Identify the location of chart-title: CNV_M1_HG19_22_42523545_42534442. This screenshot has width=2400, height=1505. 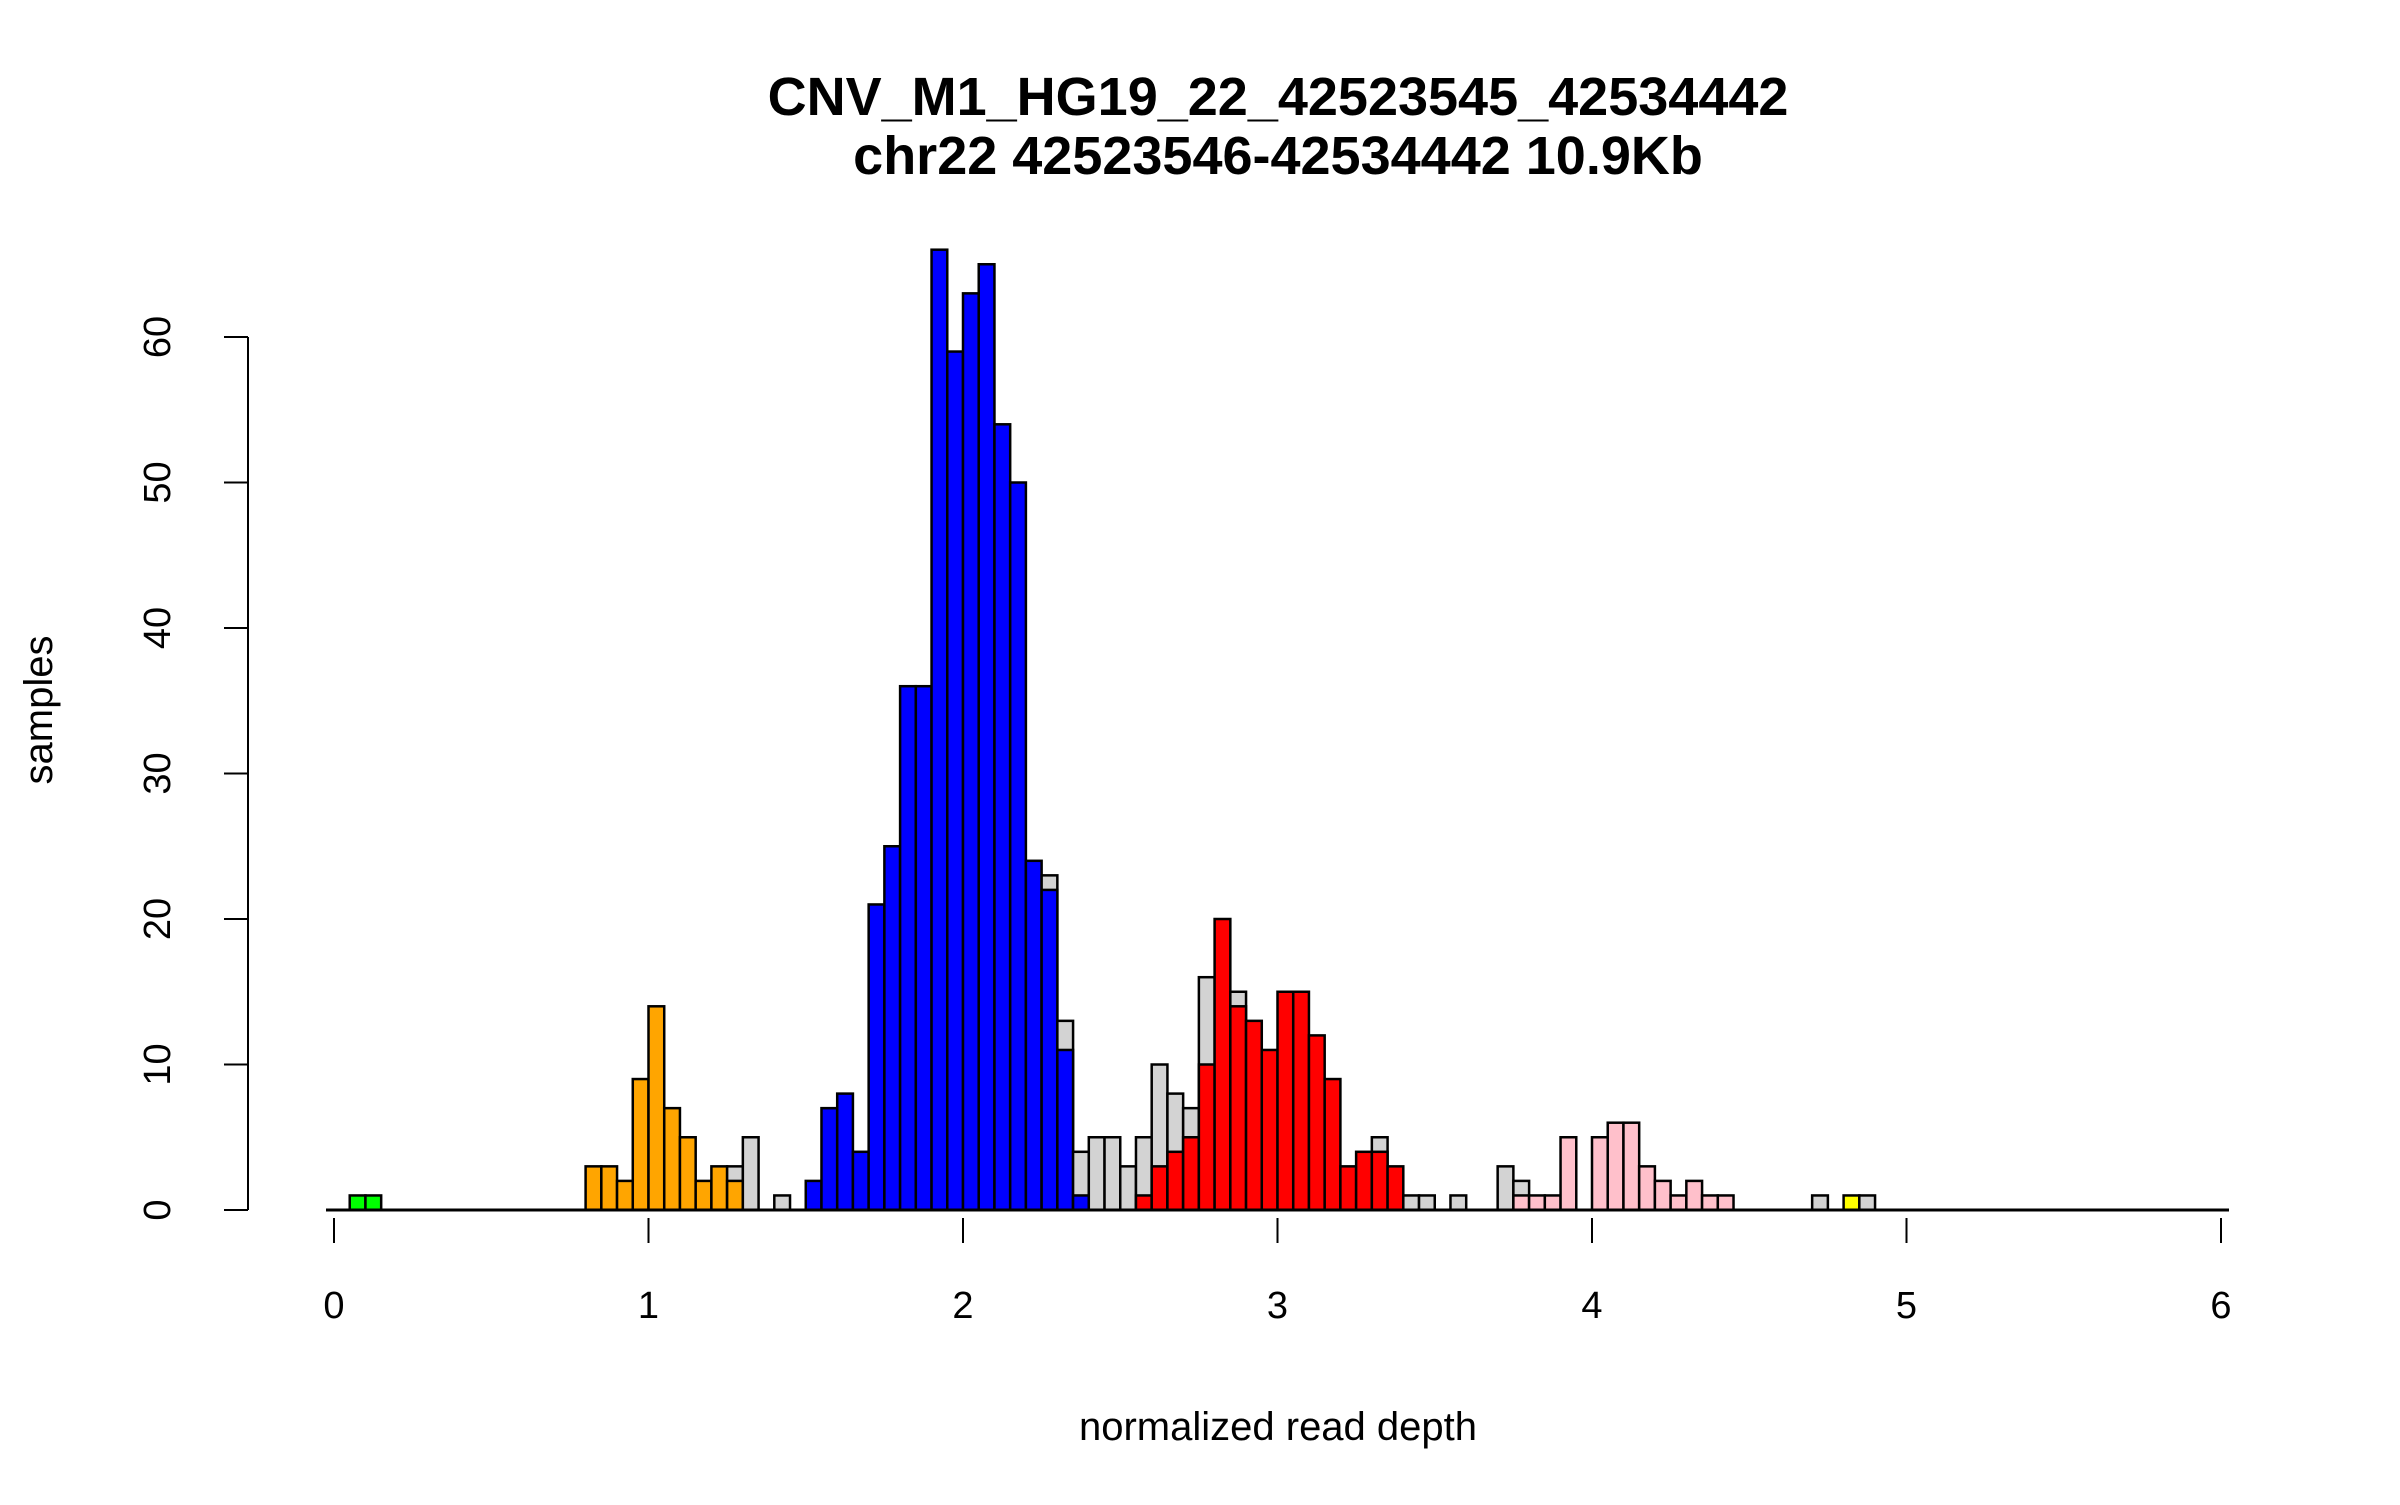
(1278, 97).